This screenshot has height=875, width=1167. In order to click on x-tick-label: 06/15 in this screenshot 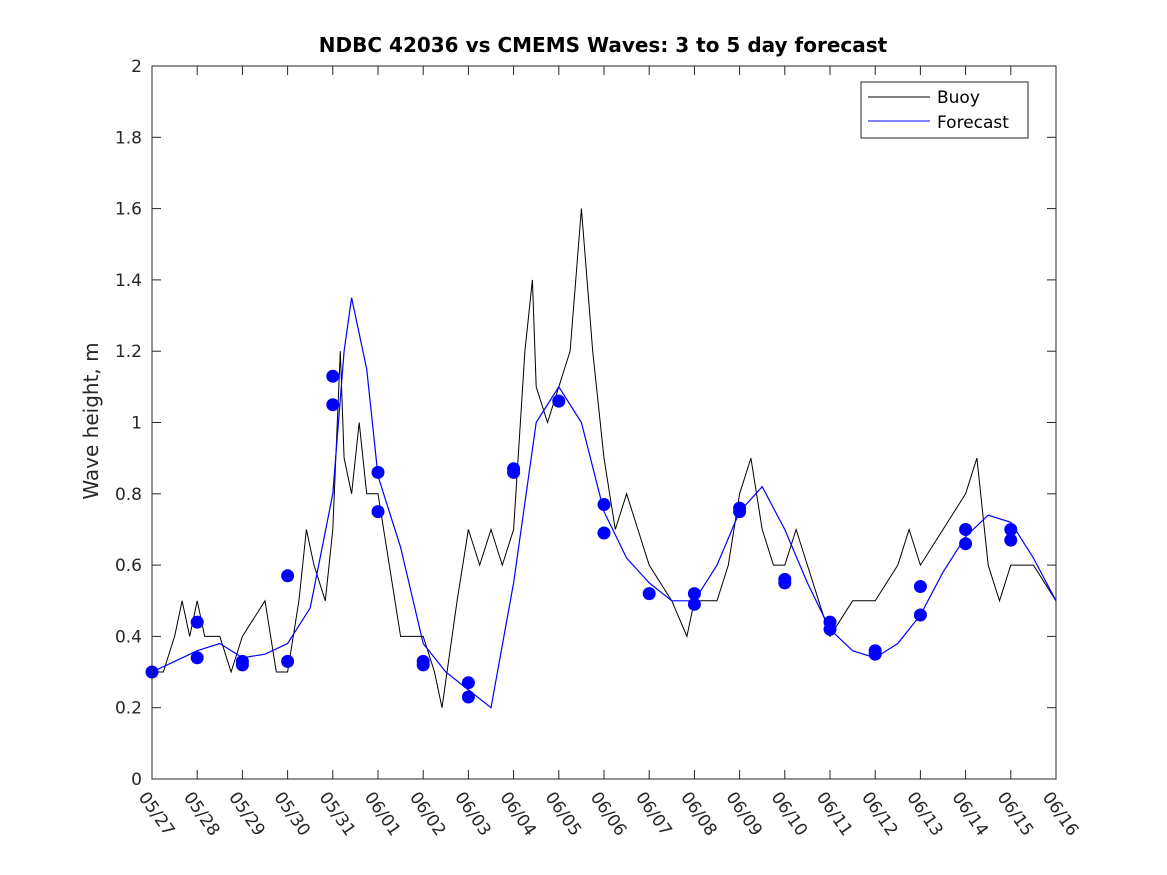, I will do `click(1015, 814)`.